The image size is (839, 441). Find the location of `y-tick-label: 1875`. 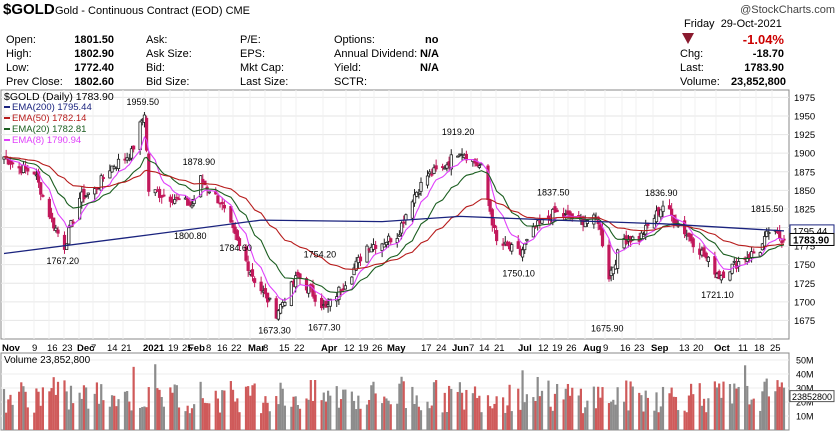

y-tick-label: 1875 is located at coordinates (804, 172).